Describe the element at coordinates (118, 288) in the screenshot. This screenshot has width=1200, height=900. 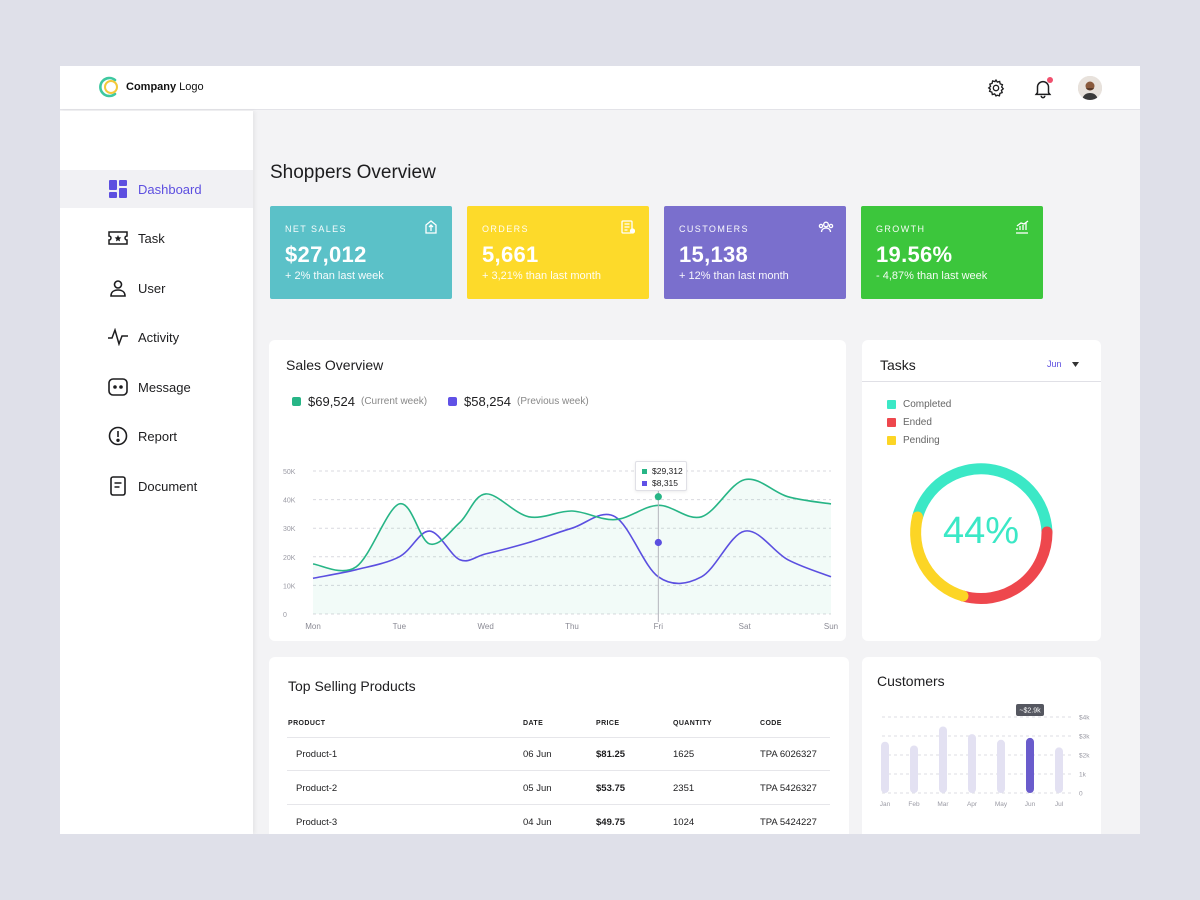
I see `user-icon` at that location.